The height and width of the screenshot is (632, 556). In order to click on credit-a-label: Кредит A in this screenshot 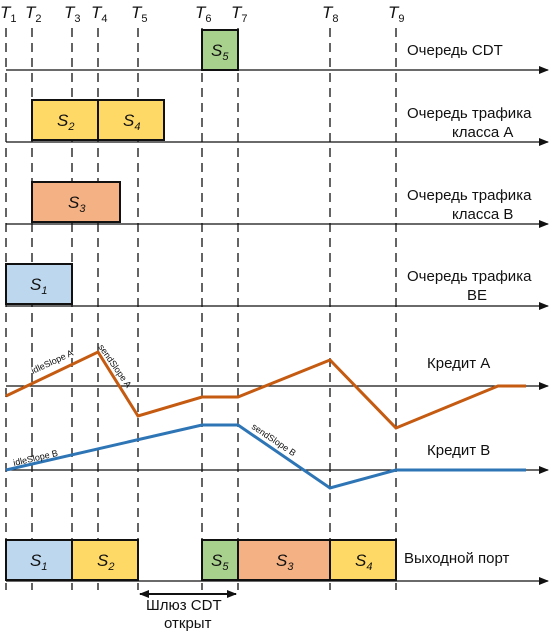, I will do `click(458, 363)`.